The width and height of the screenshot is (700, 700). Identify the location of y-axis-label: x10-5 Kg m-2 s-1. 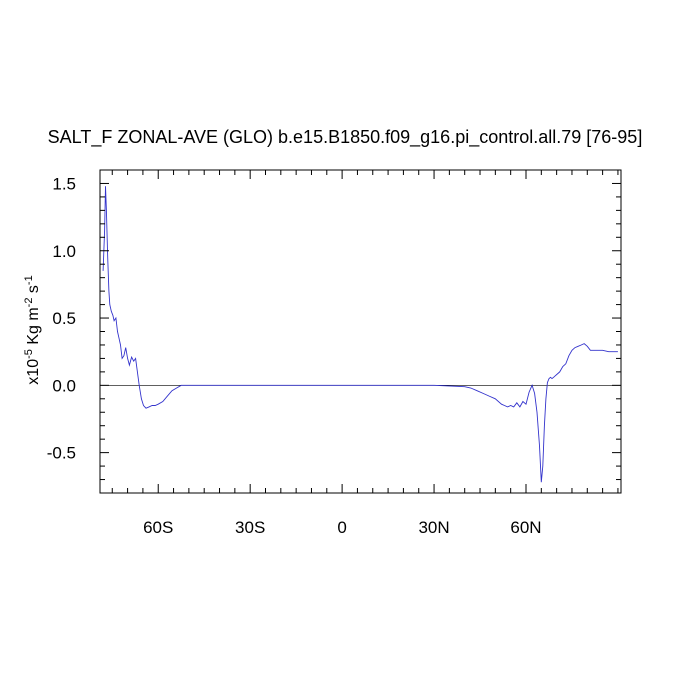
(32, 329).